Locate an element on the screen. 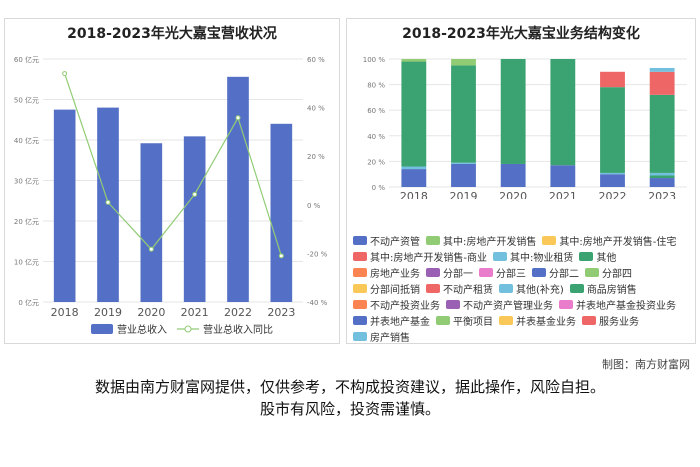 This screenshot has height=467, width=700. legend-row: 分部间抵销 不动产租赁 其他(补充) 商品房销售 is located at coordinates (498, 288).